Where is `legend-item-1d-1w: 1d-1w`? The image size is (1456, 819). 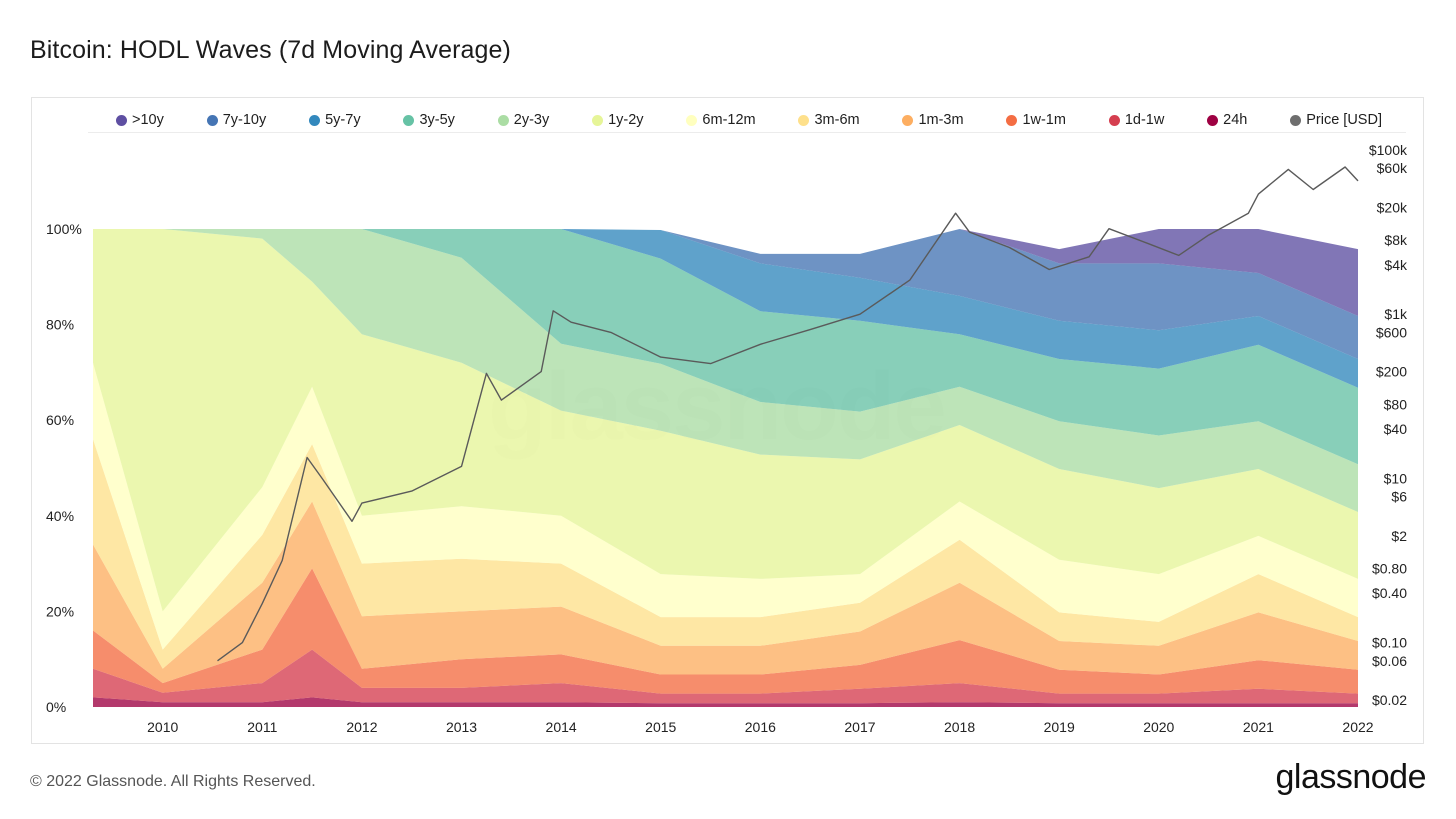
legend-item-1d-1w: 1d-1w is located at coordinates (1136, 120).